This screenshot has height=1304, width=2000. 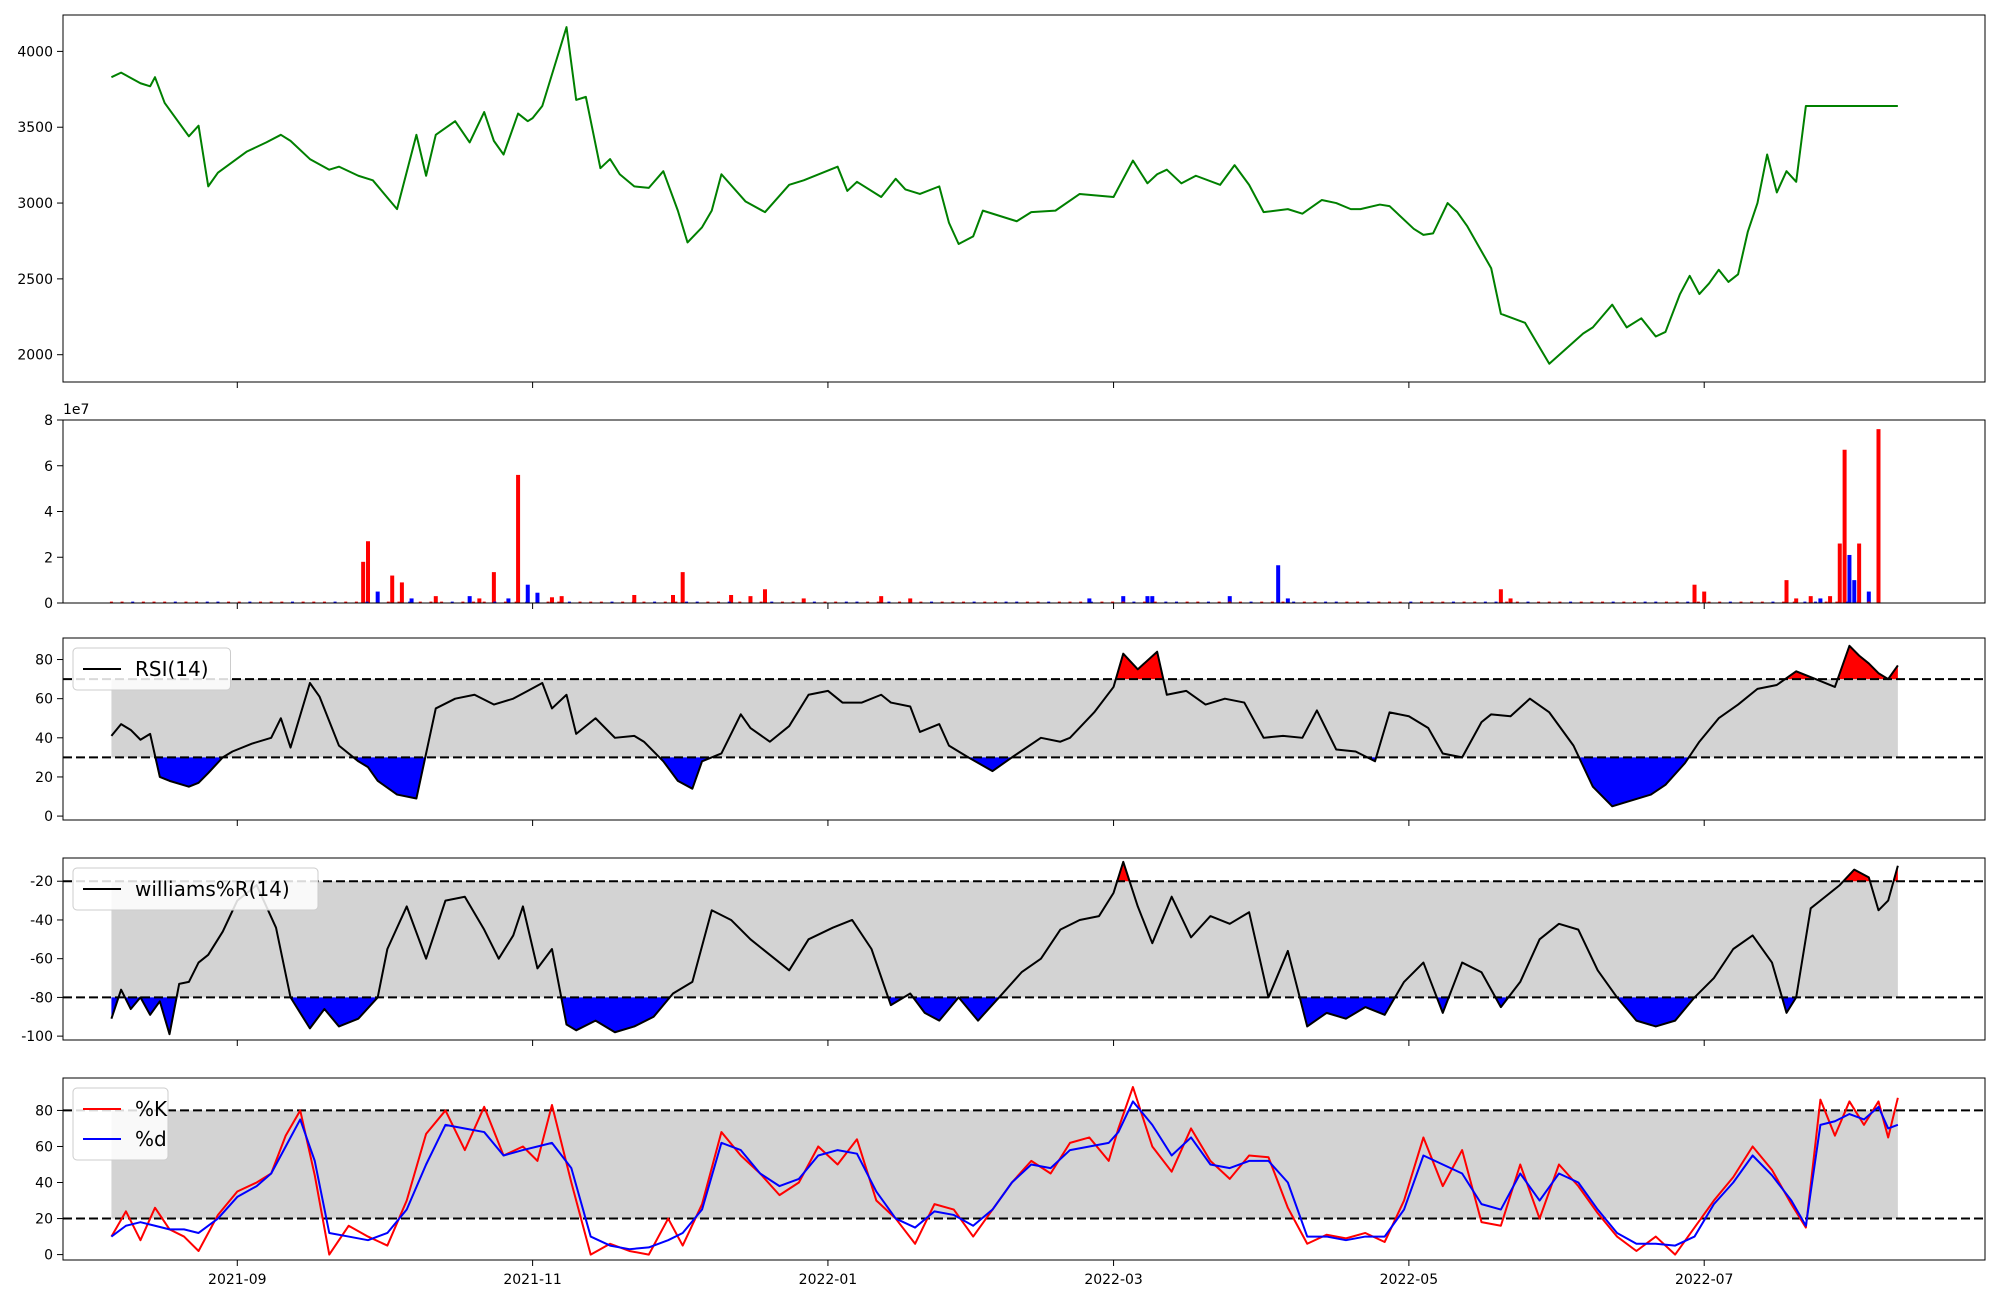 I want to click on y-tick-label: -20, so click(x=41, y=882).